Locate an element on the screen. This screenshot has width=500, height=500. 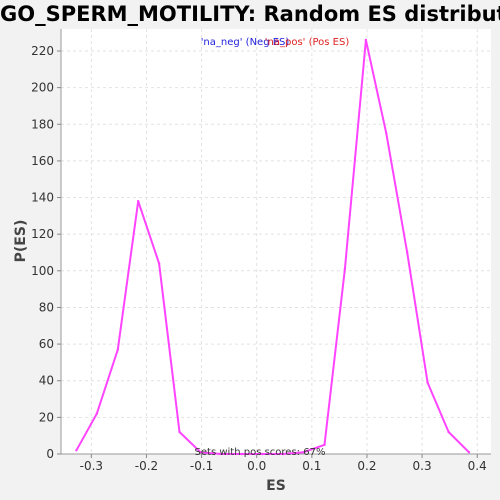
y-tick-label: 0 is located at coordinates (50, 454).